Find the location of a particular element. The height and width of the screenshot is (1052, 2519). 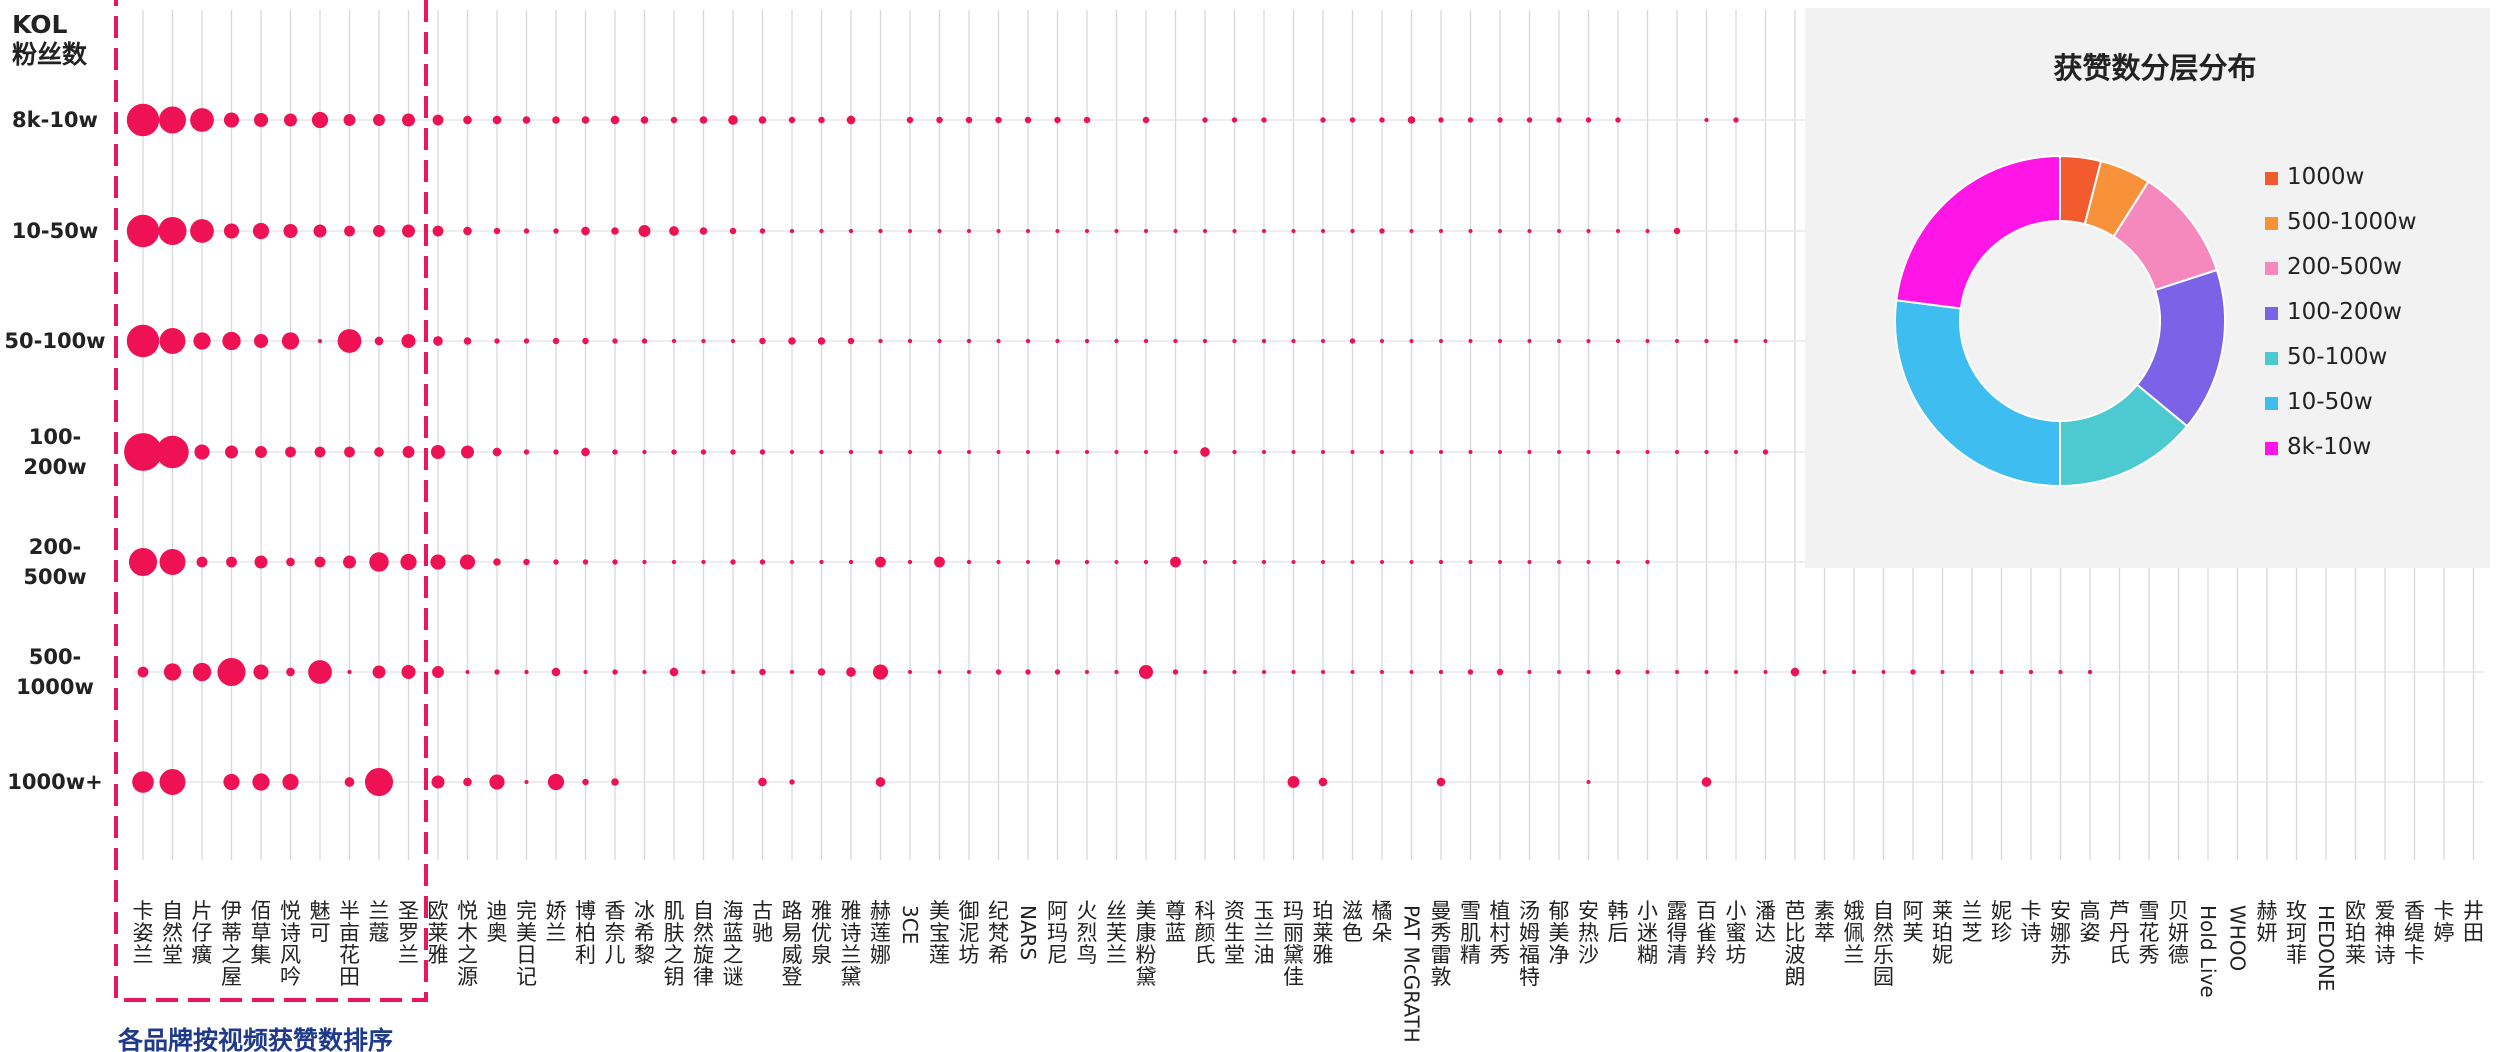

x-tick-label: 芦丹氏 is located at coordinates (2119, 933).